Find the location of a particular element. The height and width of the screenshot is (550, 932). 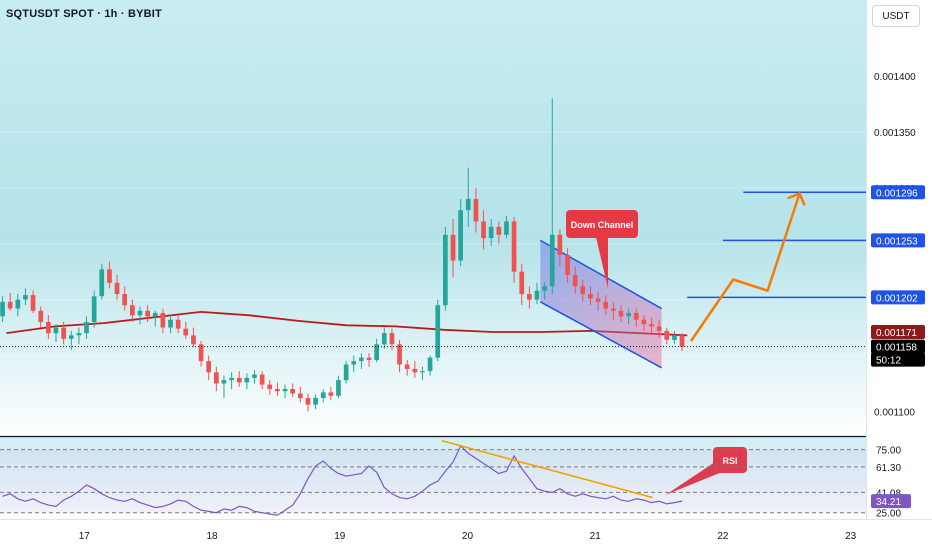

price-label-text: 50:12 is located at coordinates (888, 361).